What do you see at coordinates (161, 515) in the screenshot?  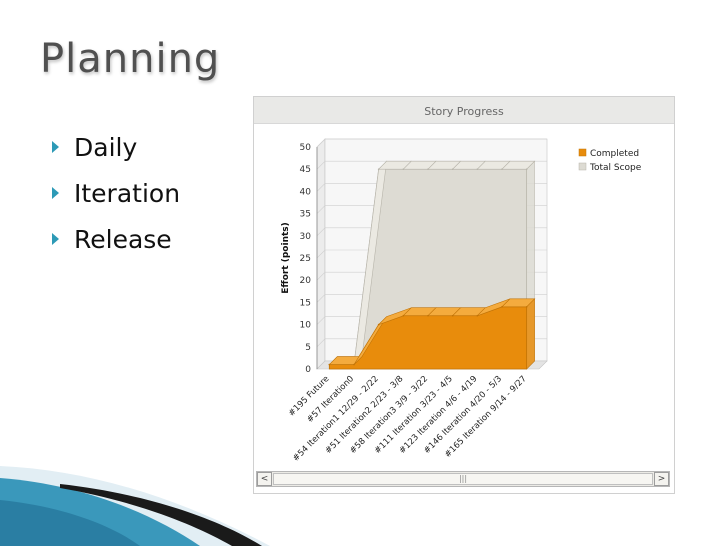 I see `wave-band-dark` at bounding box center [161, 515].